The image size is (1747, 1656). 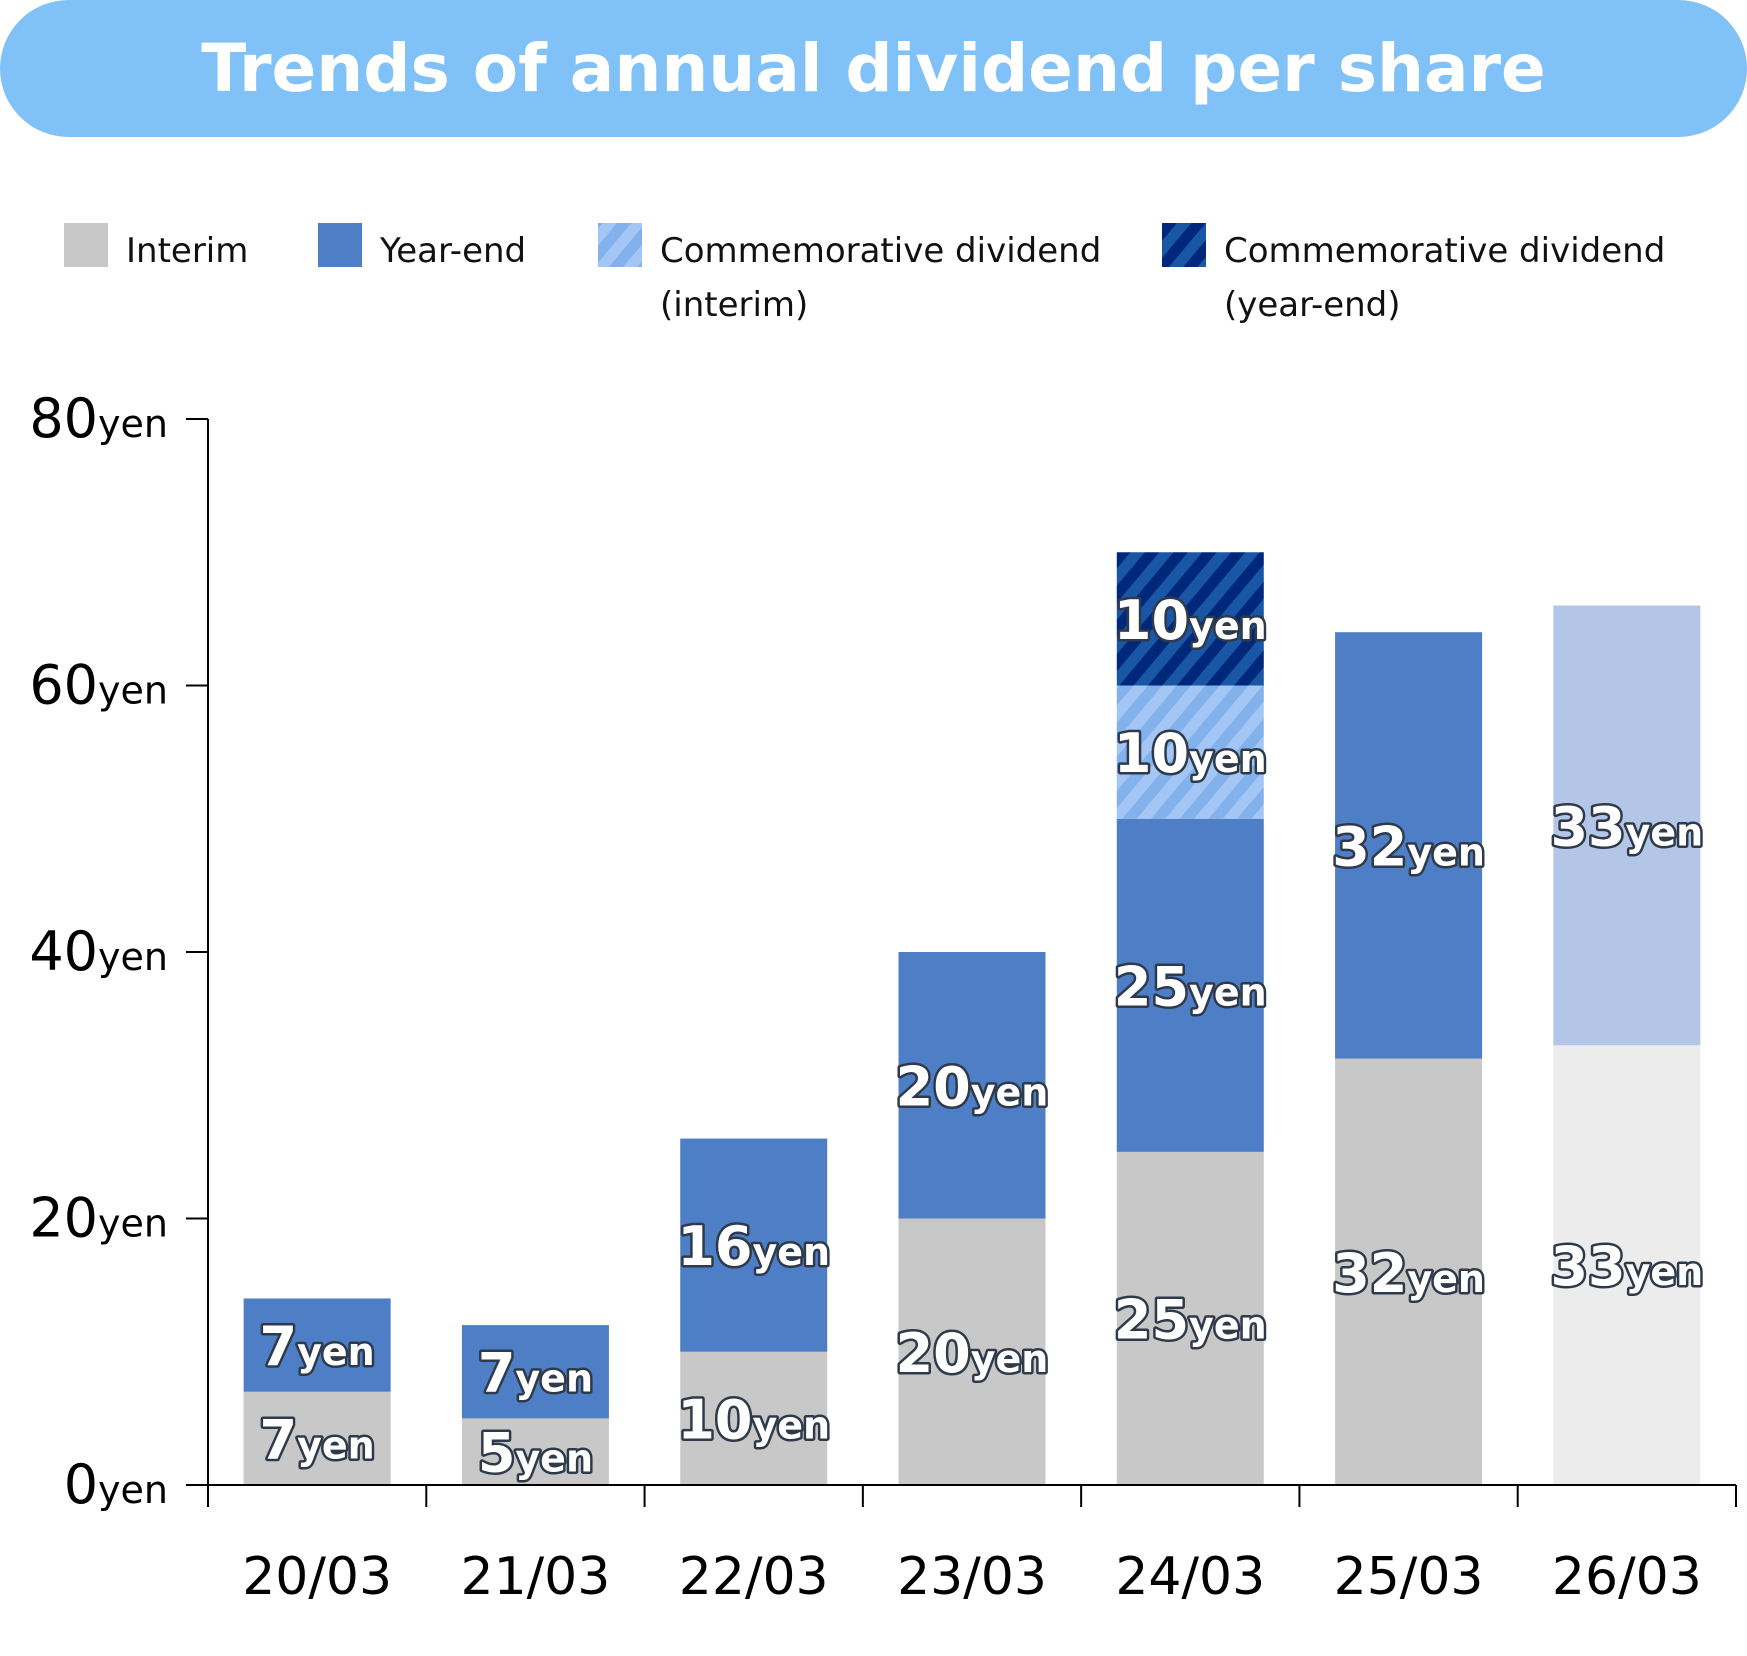 I want to click on bar-group-24-03: 25yen 25yen 10yen 10yen, so click(x=1190, y=1018).